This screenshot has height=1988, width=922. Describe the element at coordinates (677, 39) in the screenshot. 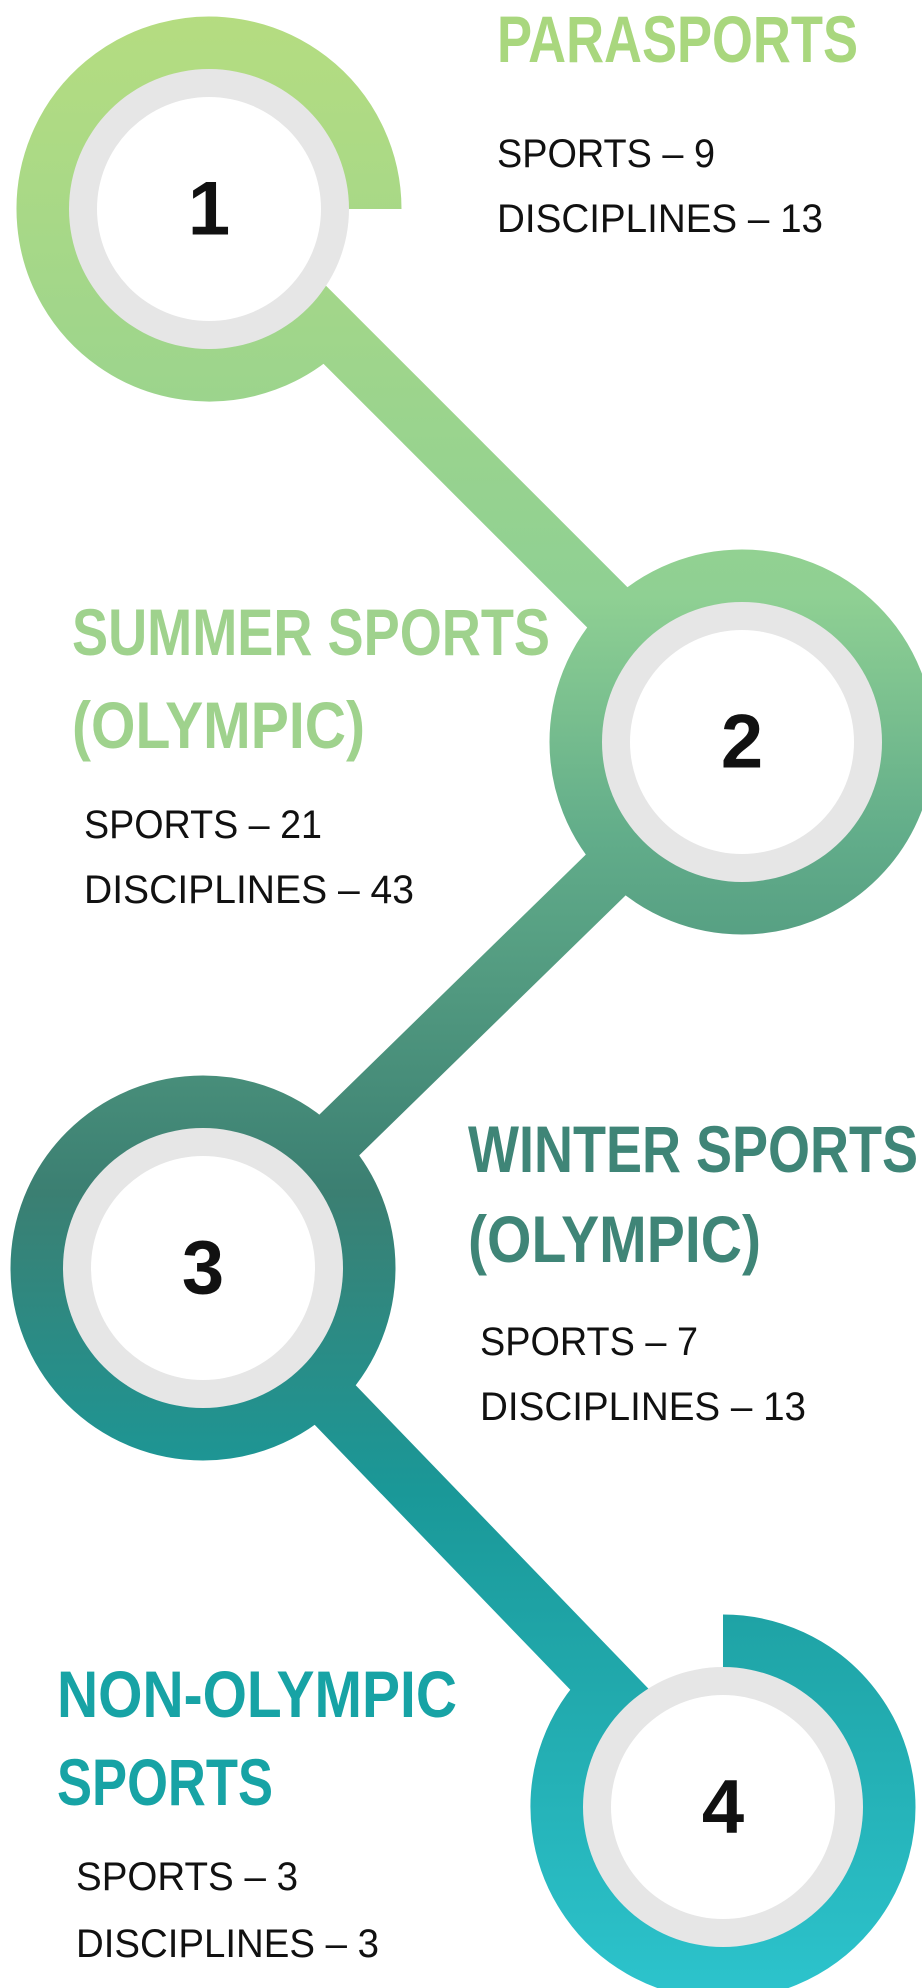

I see `step-title: PARASPORTS` at that location.